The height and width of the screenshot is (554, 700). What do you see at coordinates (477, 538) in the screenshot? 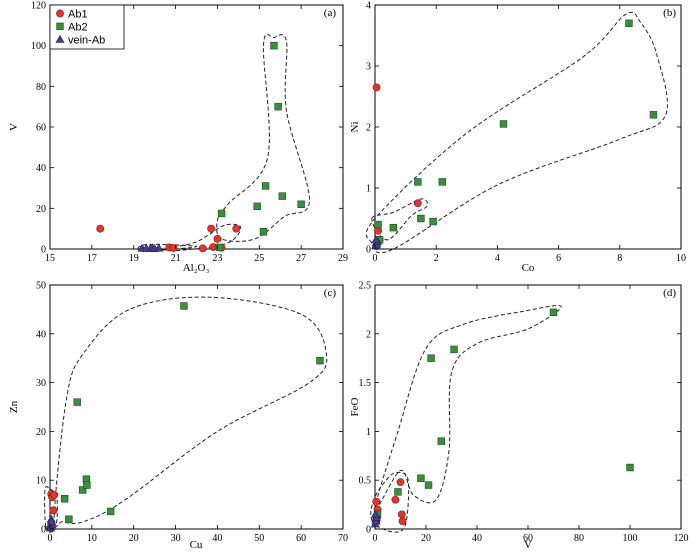
I see `panel-d-xtick-label: 40` at bounding box center [477, 538].